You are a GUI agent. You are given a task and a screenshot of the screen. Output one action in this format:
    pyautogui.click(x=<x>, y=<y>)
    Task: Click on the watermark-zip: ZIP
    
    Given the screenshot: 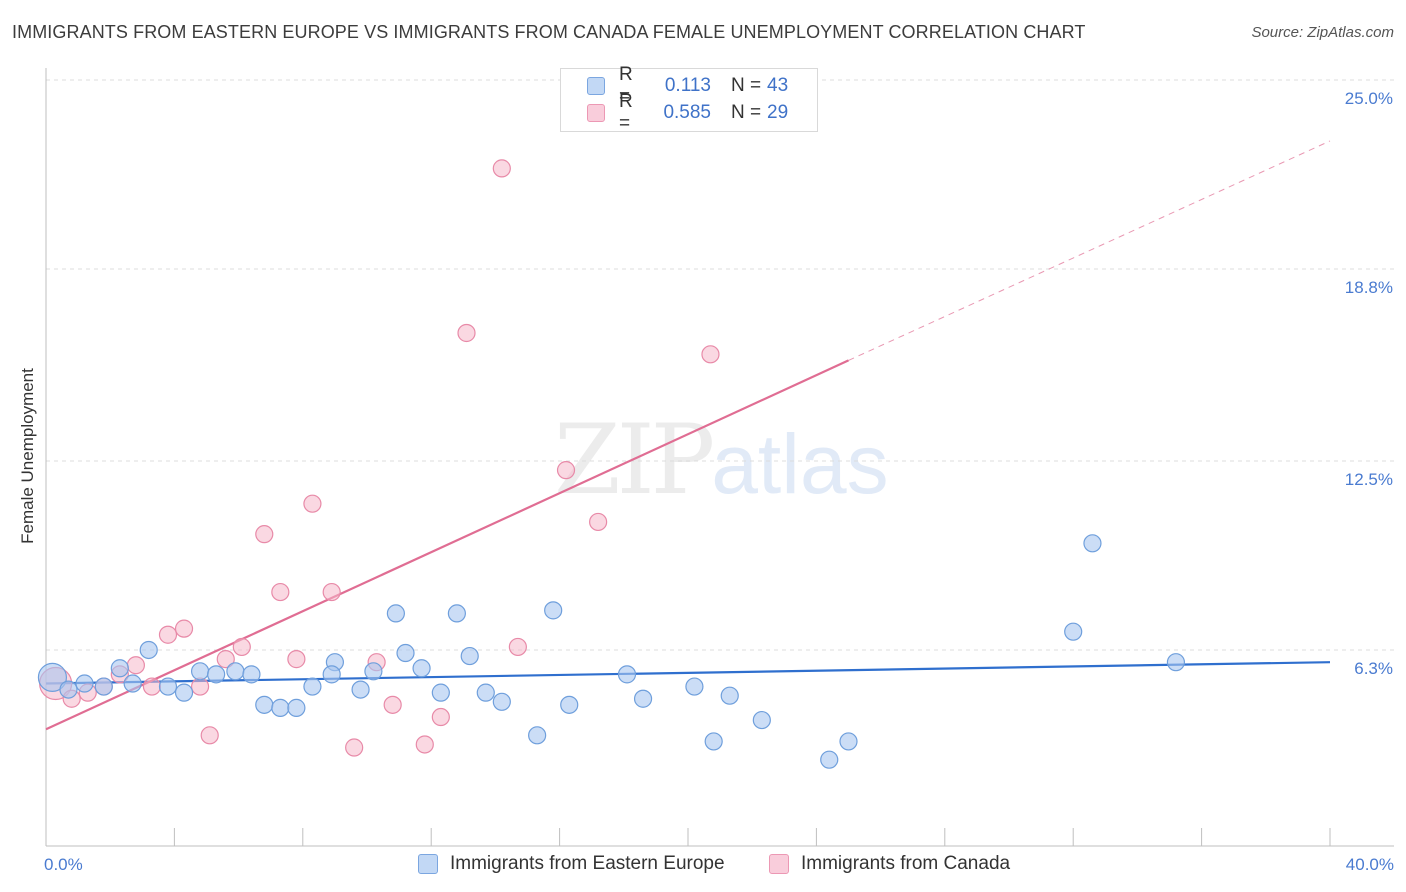 What is the action you would take?
    pyautogui.click(x=634, y=460)
    